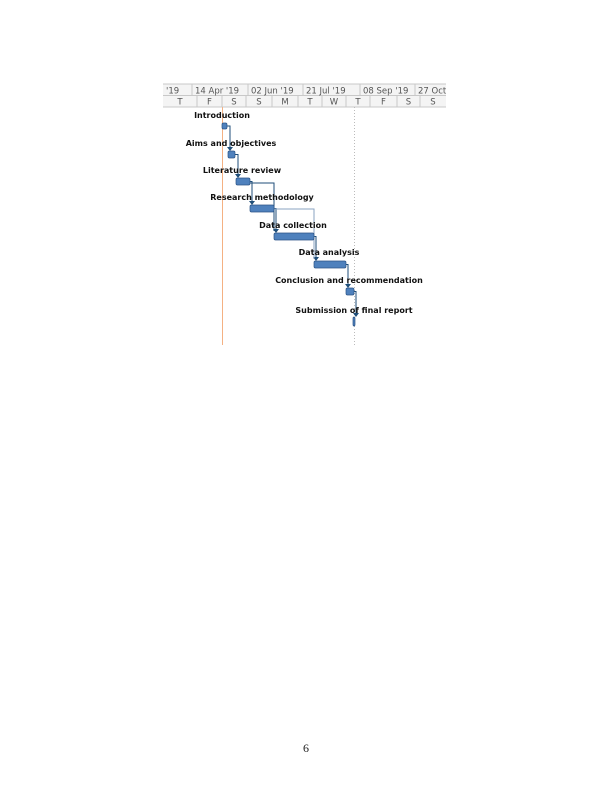 This screenshot has height=792, width=612. What do you see at coordinates (306, 748) in the screenshot?
I see `page-number: 6` at bounding box center [306, 748].